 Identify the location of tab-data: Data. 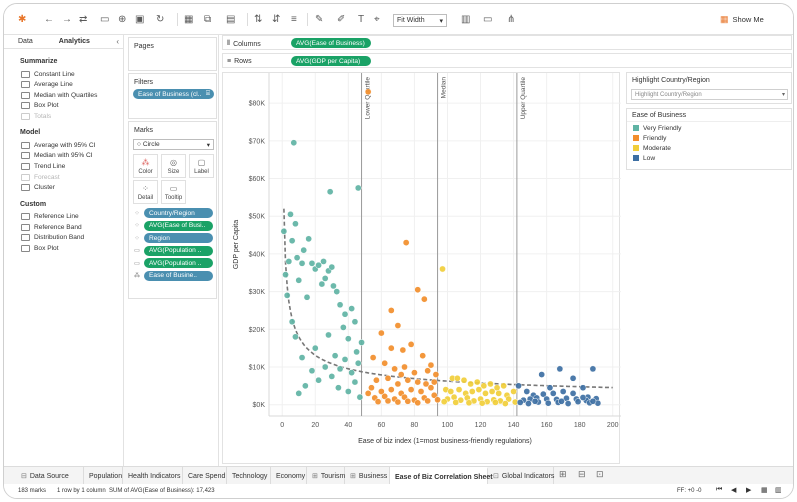
(25, 41).